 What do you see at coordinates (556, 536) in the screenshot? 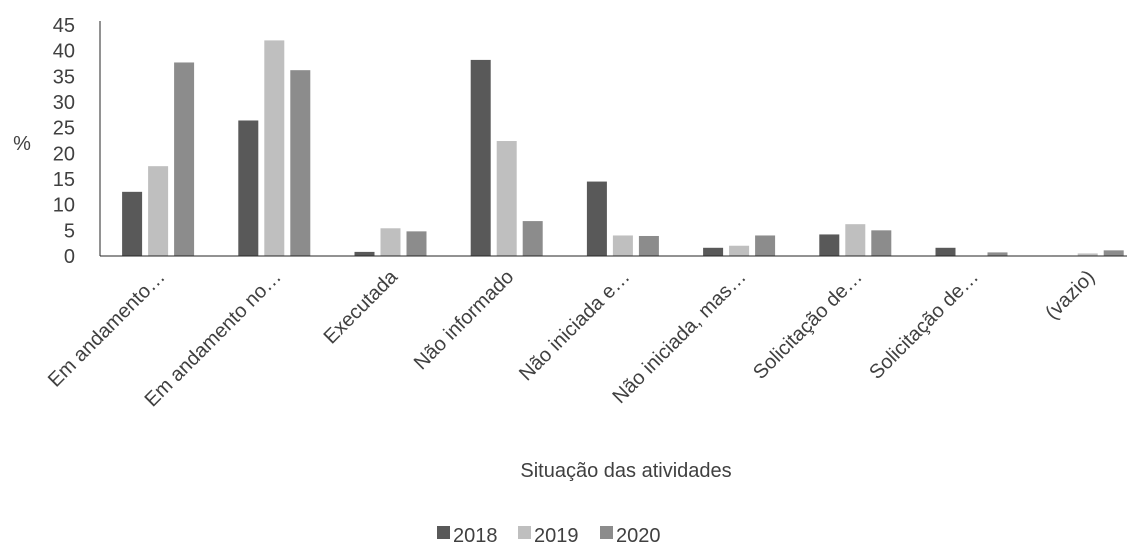
I see `legend-label-2019: 2019` at bounding box center [556, 536].